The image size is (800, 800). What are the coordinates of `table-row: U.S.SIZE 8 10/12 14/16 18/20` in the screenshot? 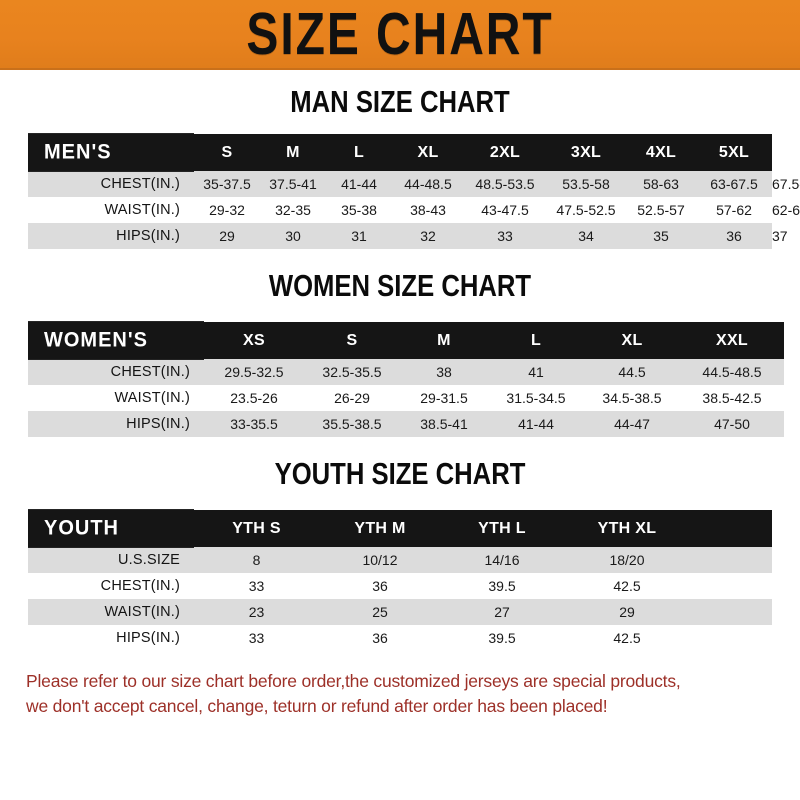 It's located at (400, 560).